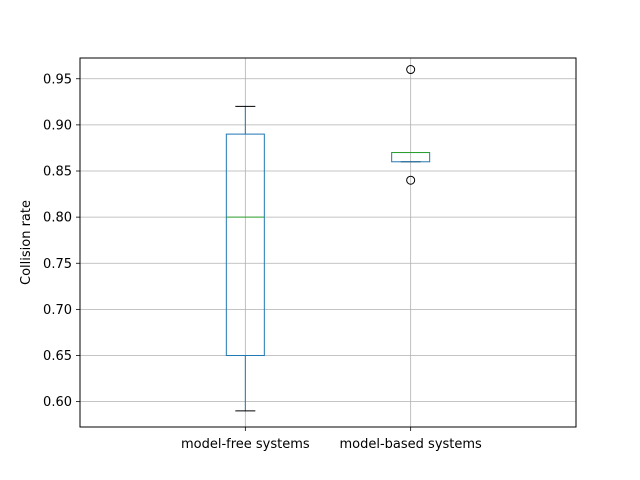 The width and height of the screenshot is (640, 480). What do you see at coordinates (57, 172) in the screenshot?
I see `y-tick-label: 0.85` at bounding box center [57, 172].